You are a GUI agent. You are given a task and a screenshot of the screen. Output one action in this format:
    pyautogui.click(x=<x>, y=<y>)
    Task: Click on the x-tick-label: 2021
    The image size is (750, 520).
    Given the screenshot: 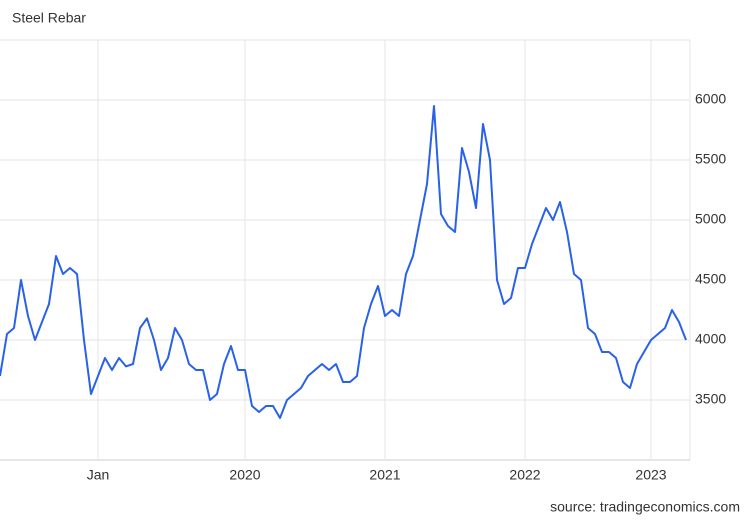 What is the action you would take?
    pyautogui.click(x=384, y=475)
    